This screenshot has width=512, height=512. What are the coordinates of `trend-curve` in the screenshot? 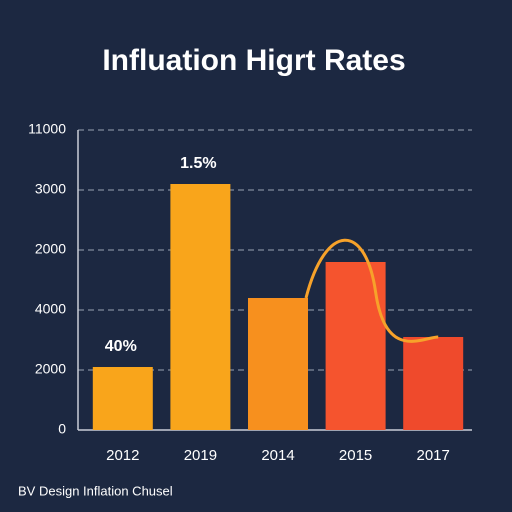 It's located at (371, 290).